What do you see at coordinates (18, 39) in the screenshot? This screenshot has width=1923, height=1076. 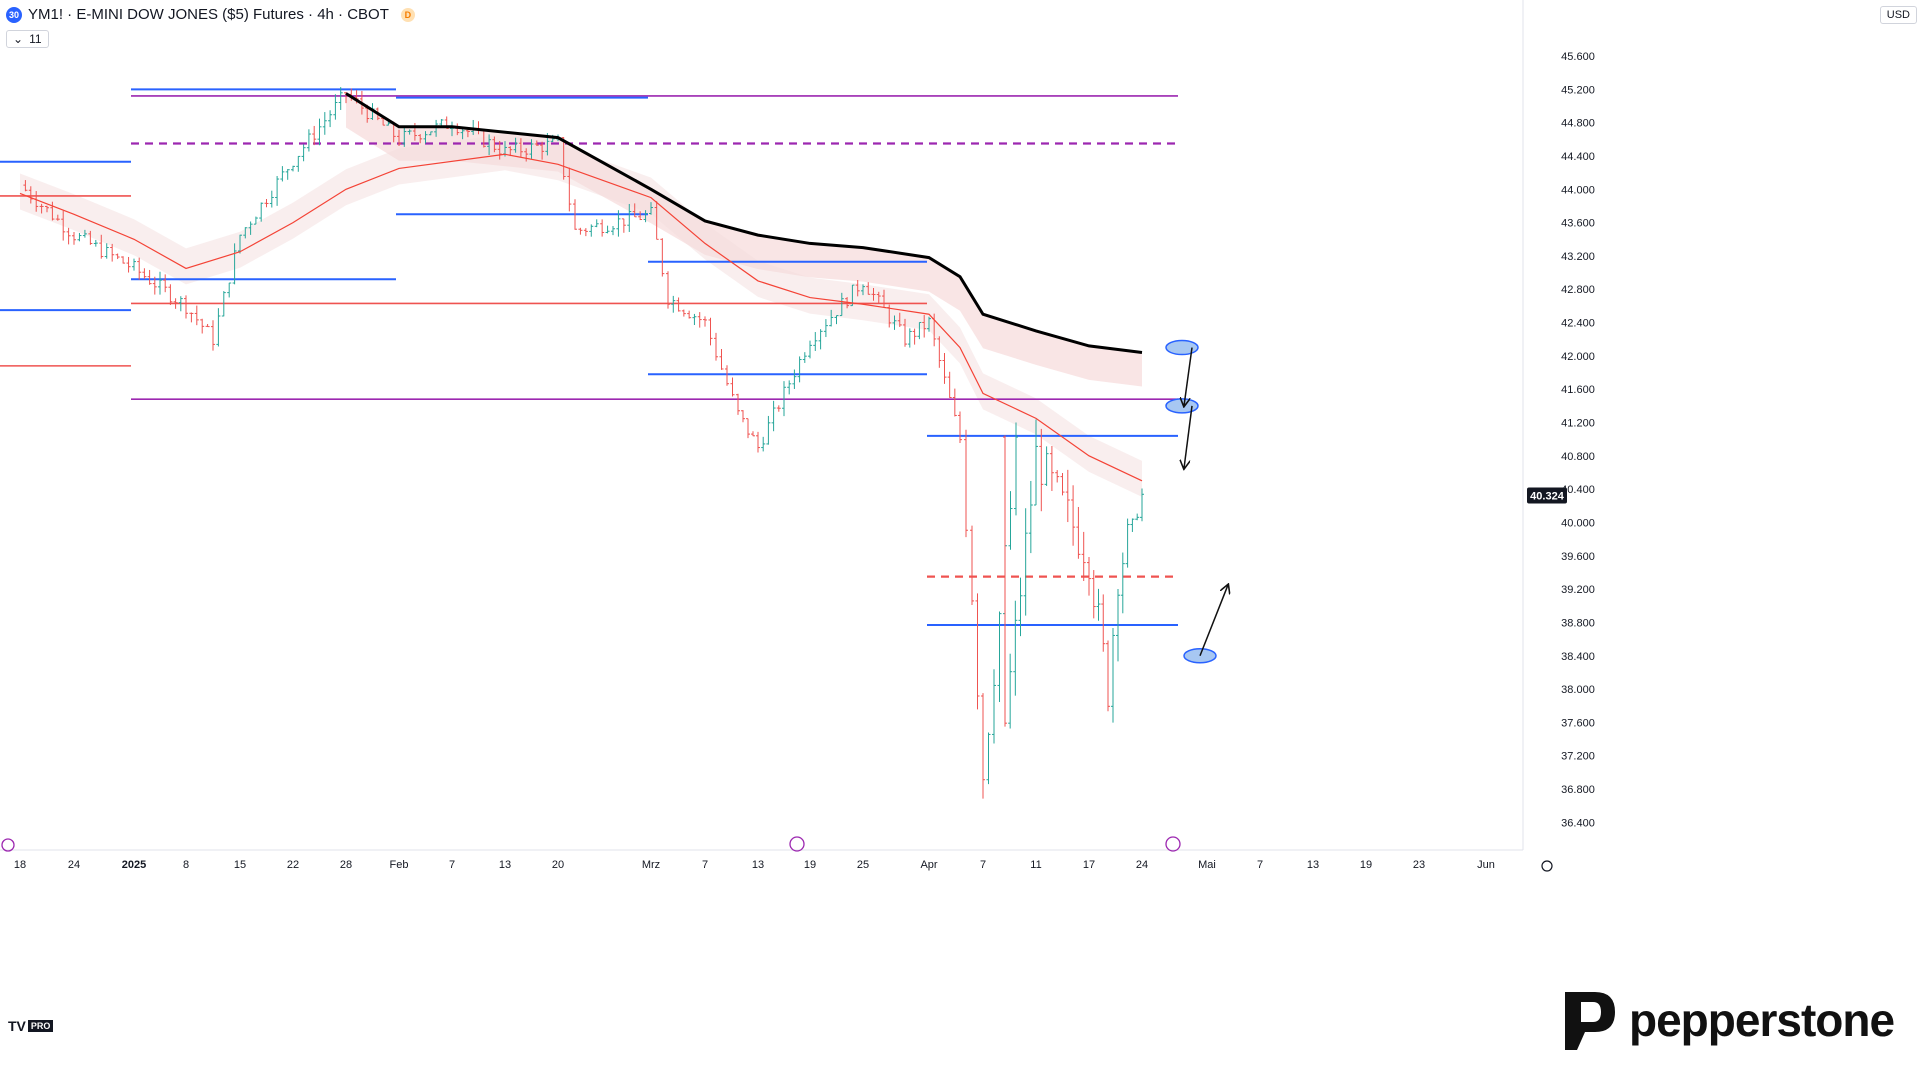 I see `chevron-down-icon: ⌄` at bounding box center [18, 39].